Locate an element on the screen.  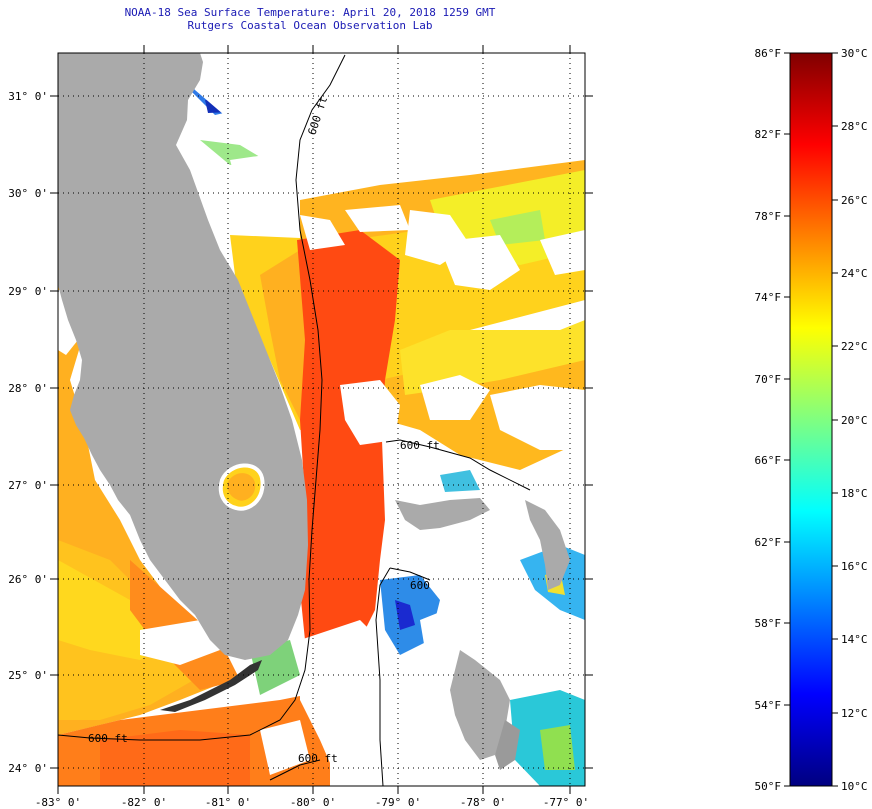
f-label: 74°F is located at coordinates (768, 297).